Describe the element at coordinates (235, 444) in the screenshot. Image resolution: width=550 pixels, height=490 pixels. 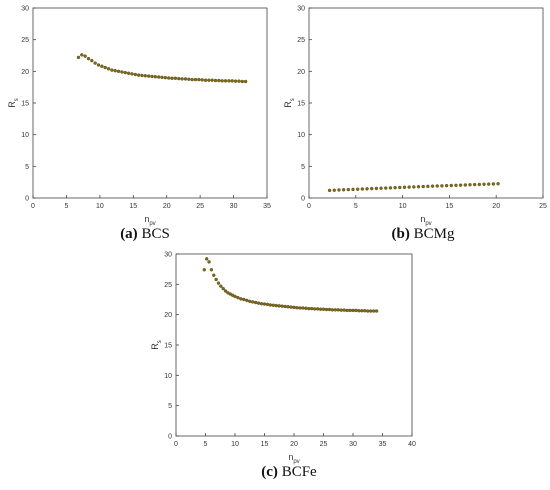
I see `x-tick-label: 10` at that location.